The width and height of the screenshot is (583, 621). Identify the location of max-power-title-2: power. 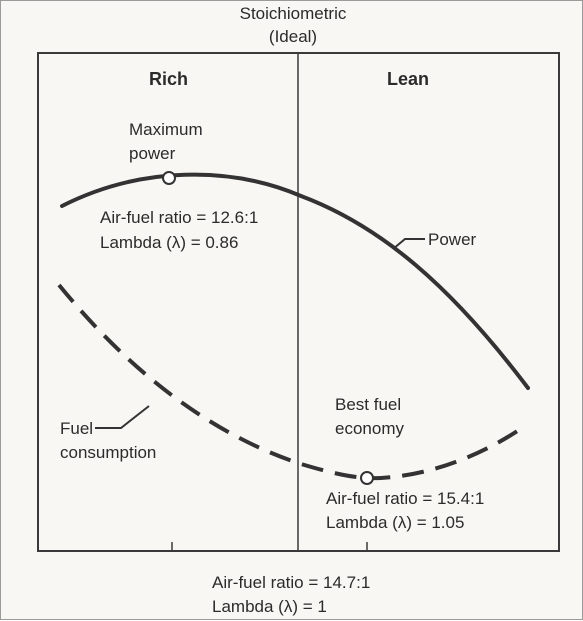
(152, 153).